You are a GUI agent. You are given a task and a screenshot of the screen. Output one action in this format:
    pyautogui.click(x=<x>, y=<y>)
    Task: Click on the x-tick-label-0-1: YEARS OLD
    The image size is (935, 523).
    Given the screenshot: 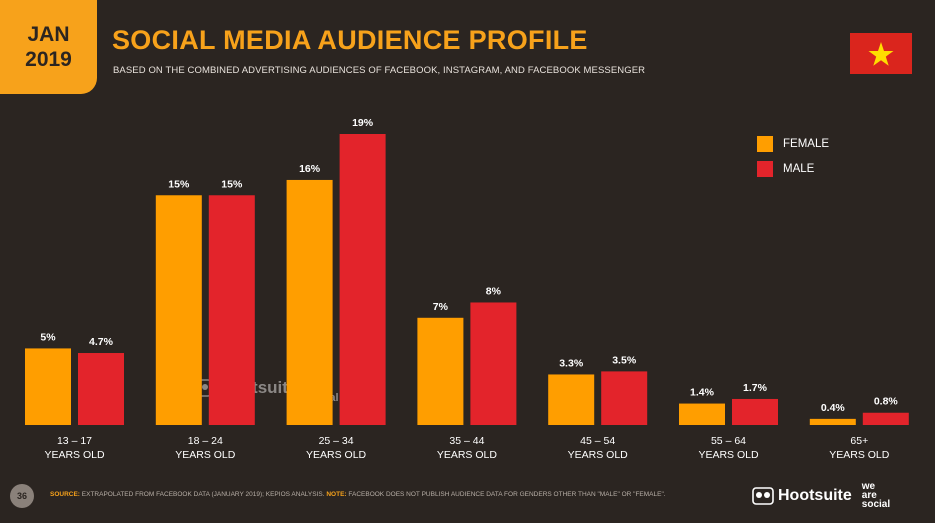 What is the action you would take?
    pyautogui.click(x=74, y=455)
    